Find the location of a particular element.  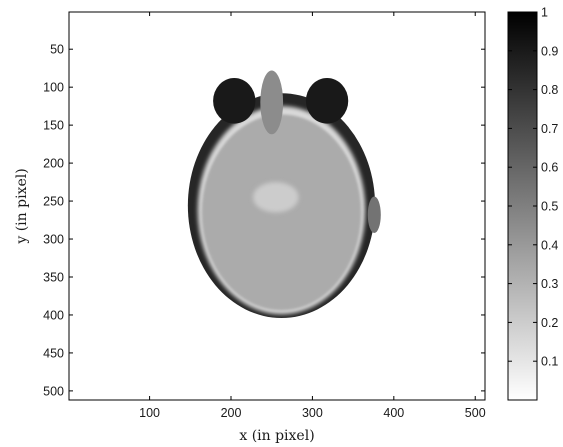

y-tick-label: 500 is located at coordinates (53, 391).